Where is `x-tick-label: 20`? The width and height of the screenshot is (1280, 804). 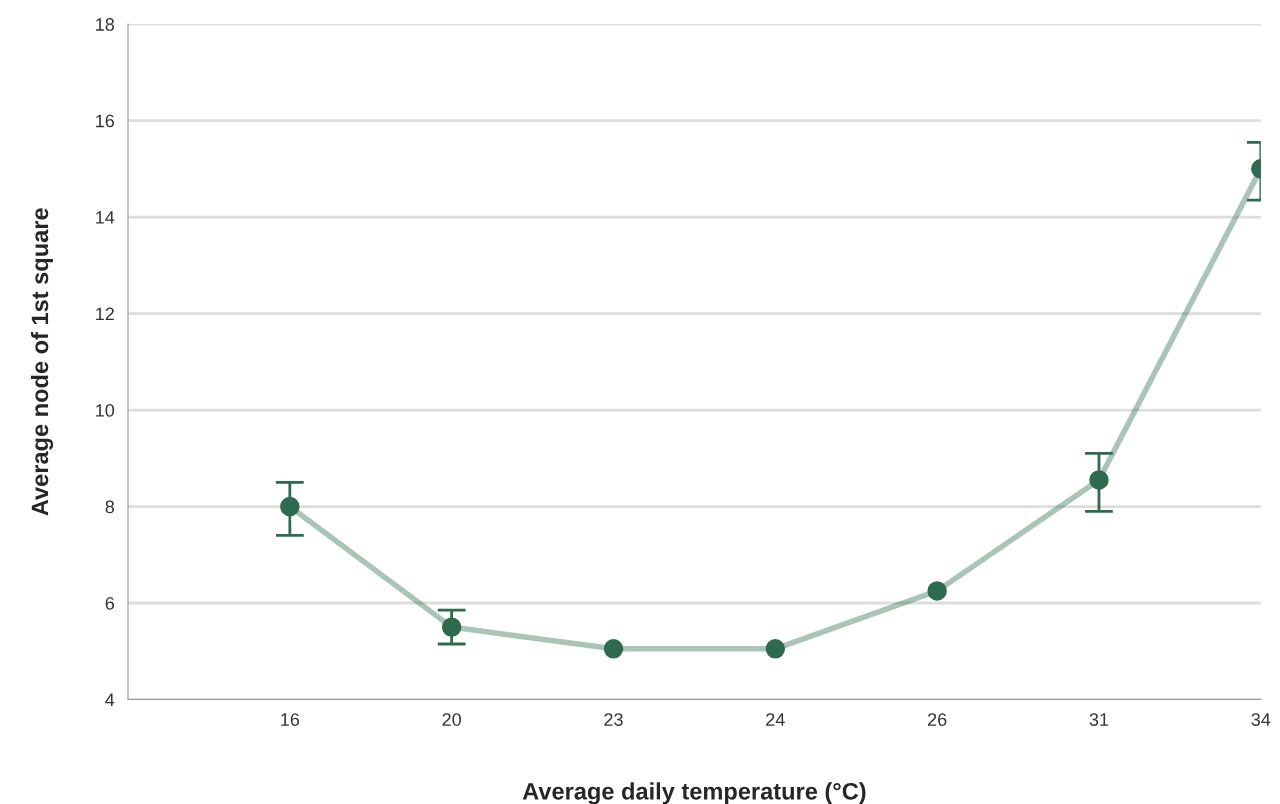 x-tick-label: 20 is located at coordinates (451, 719).